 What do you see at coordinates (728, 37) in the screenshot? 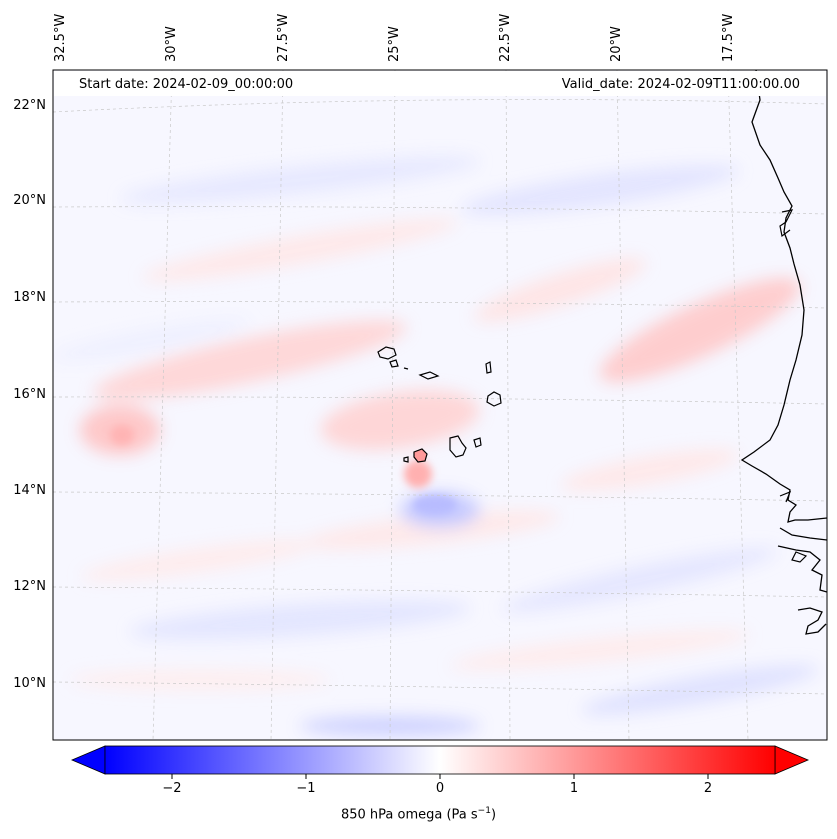
I see `lon-tick-label: 17.5°W` at bounding box center [728, 37].